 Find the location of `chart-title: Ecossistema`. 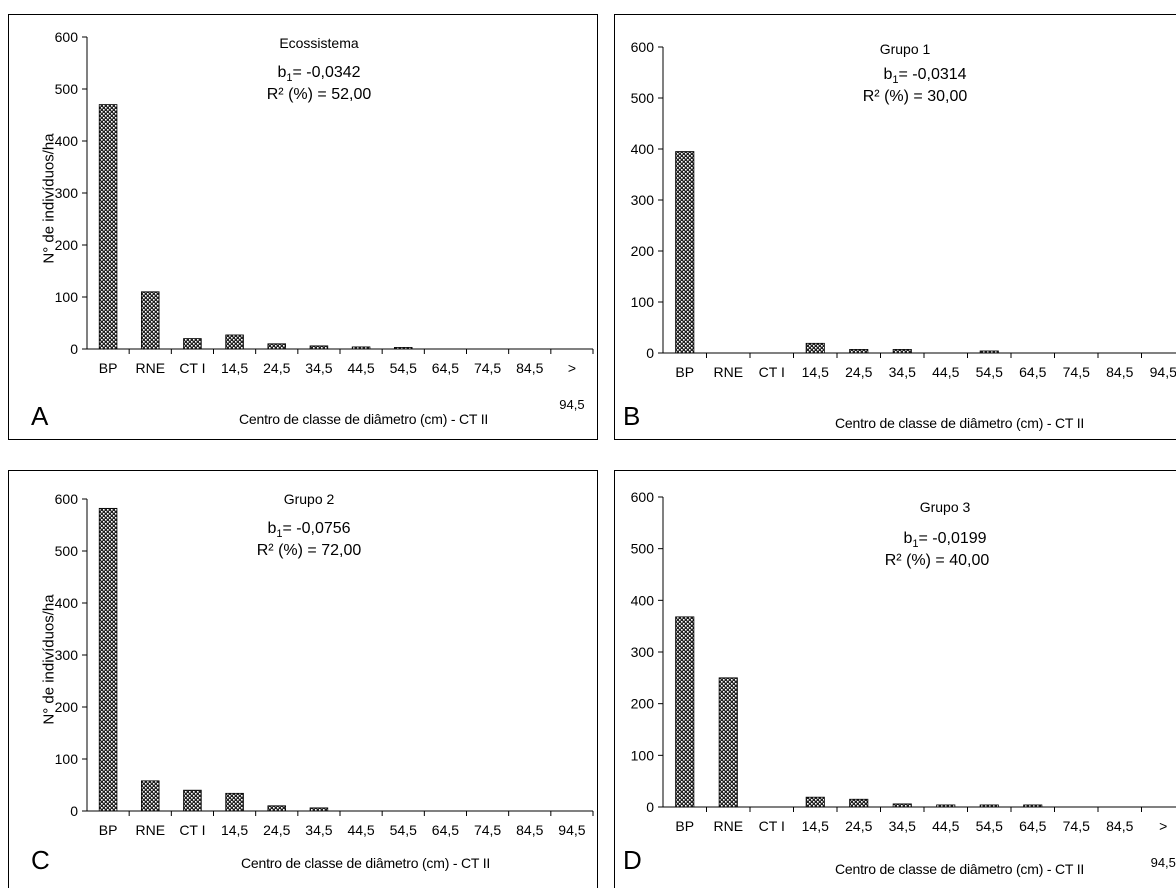

chart-title: Ecossistema is located at coordinates (319, 43).